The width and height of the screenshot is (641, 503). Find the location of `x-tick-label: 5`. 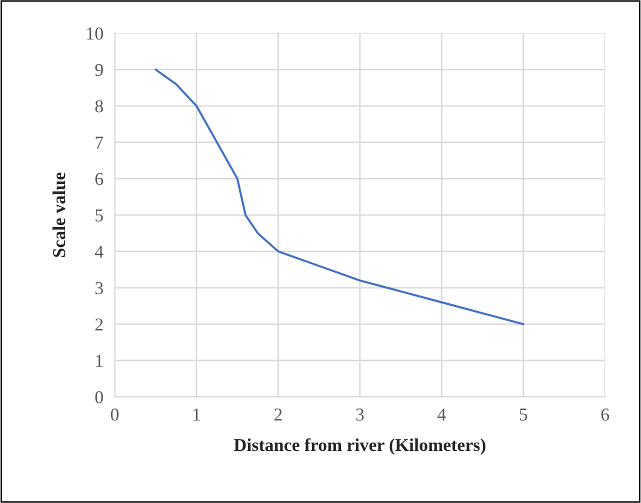

x-tick-label: 5 is located at coordinates (524, 414).